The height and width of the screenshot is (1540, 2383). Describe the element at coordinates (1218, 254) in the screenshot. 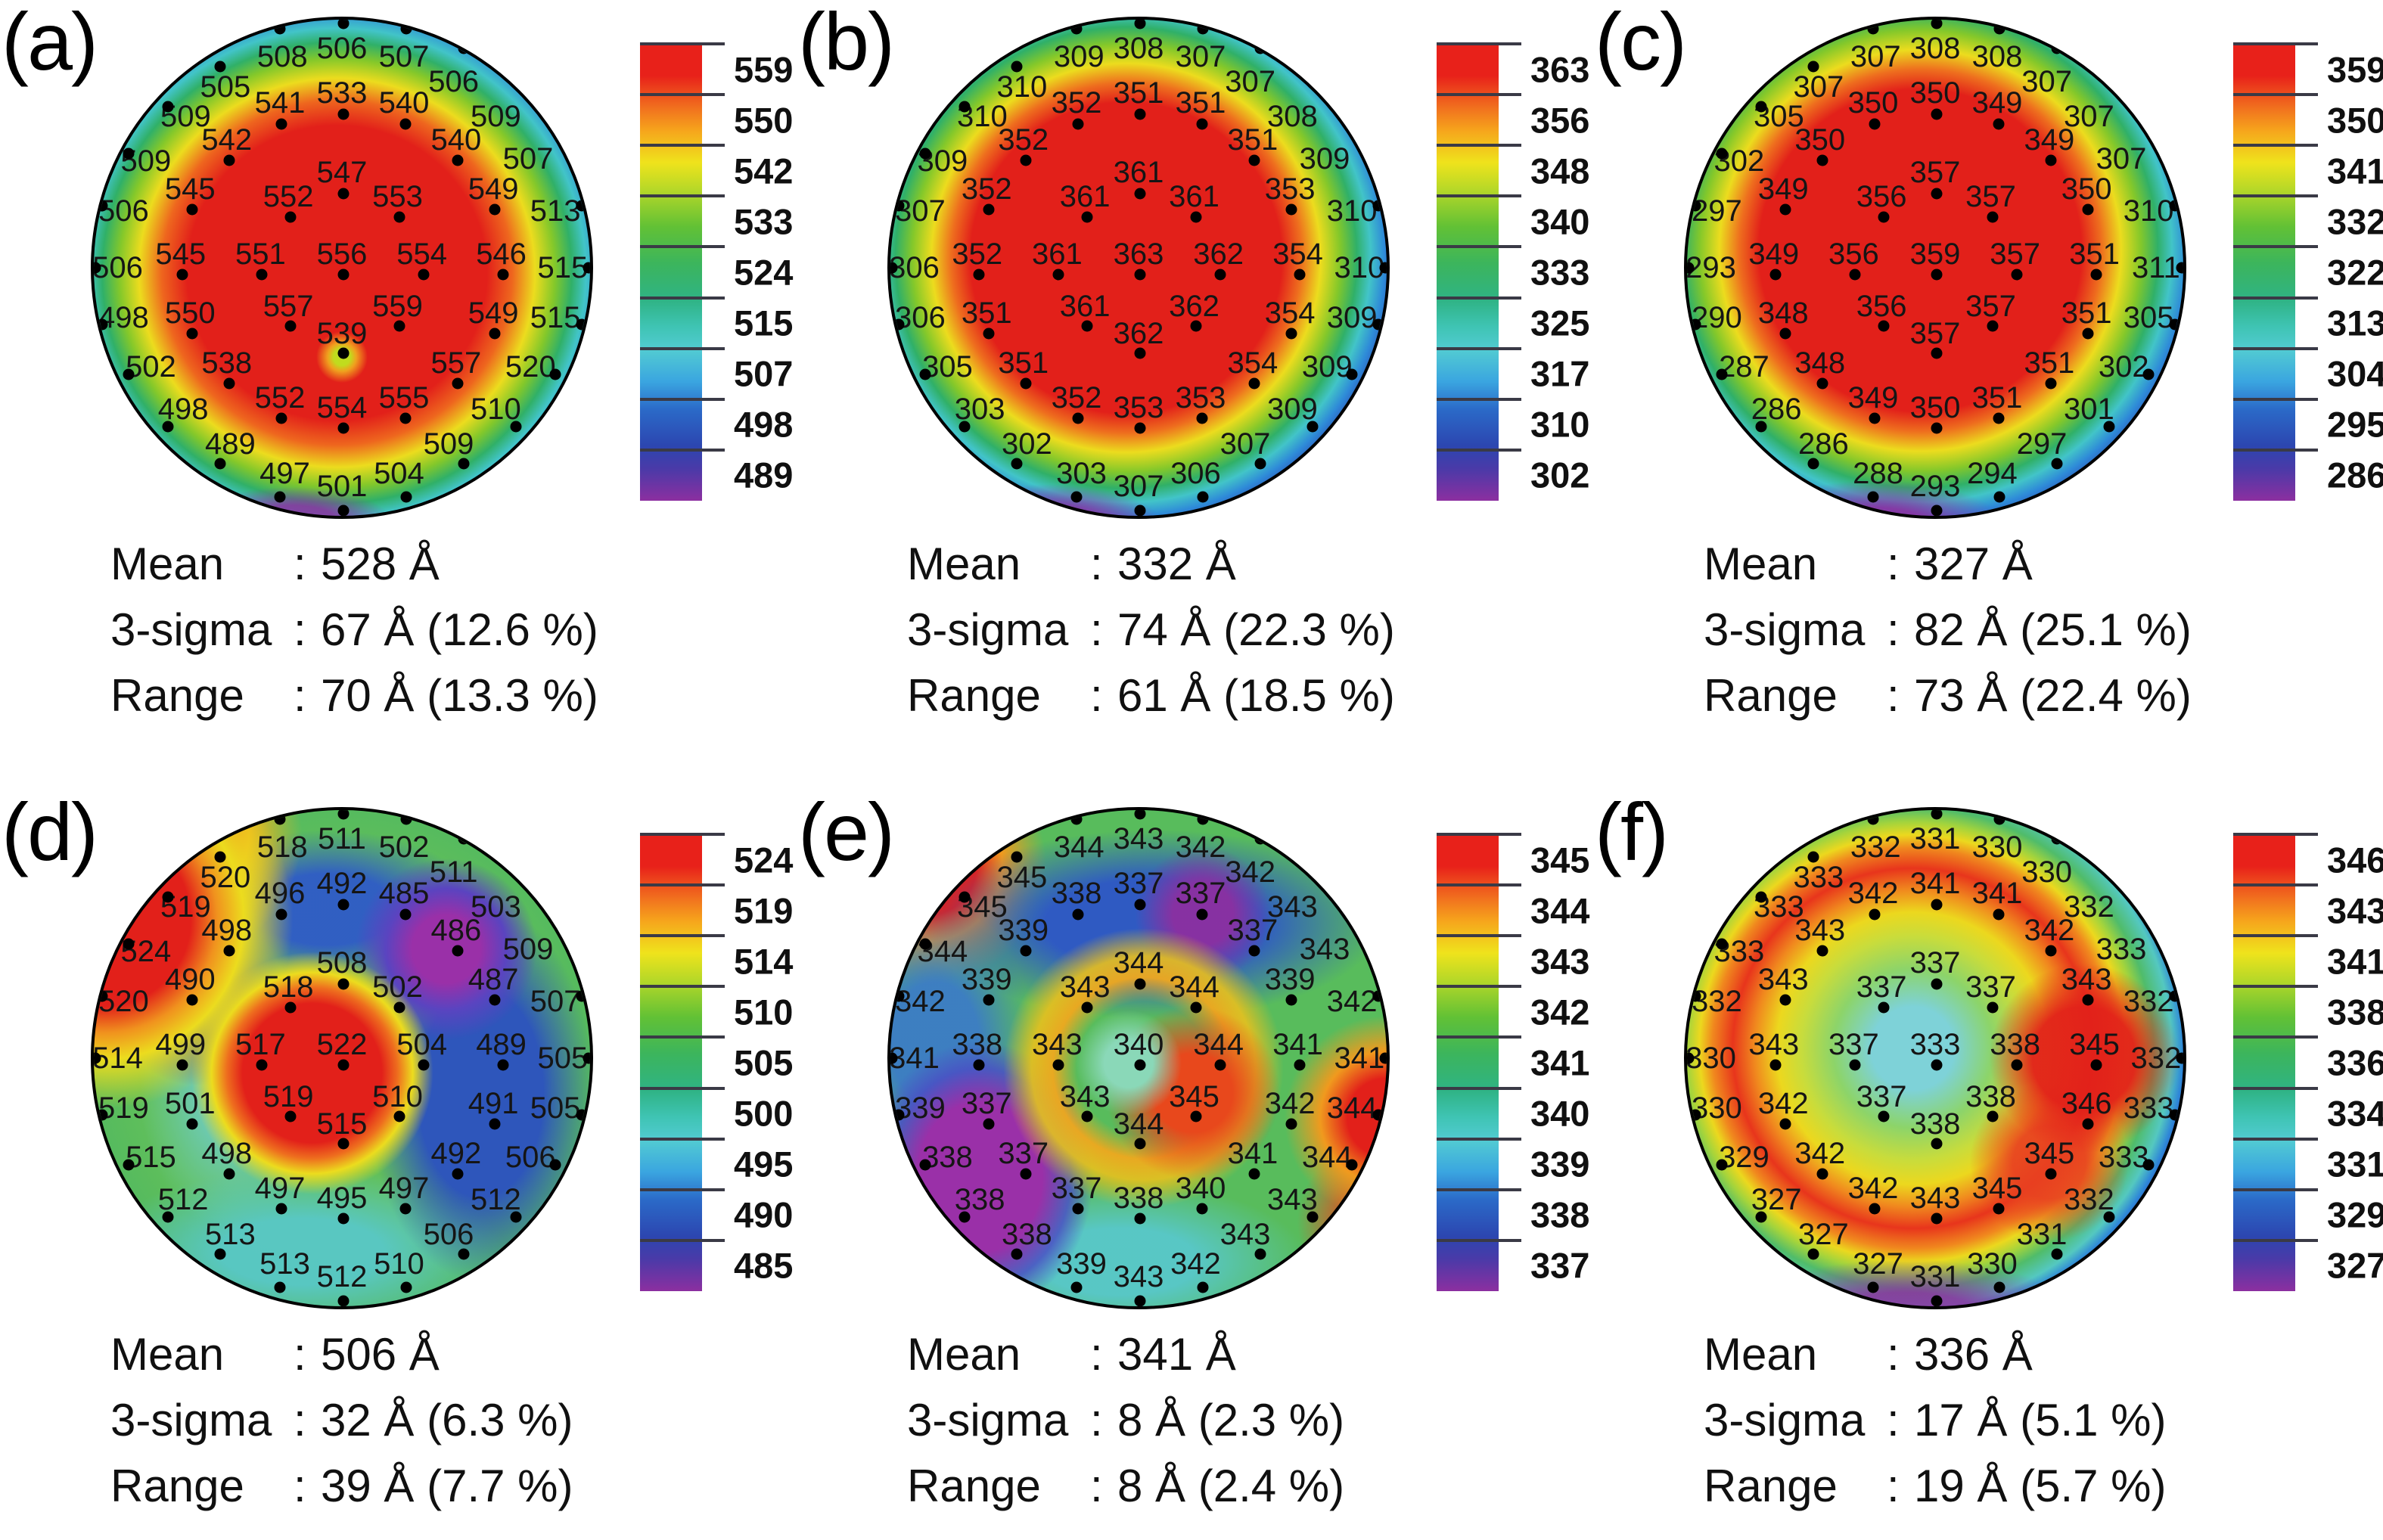

I see `measurement-point-value: 362` at that location.